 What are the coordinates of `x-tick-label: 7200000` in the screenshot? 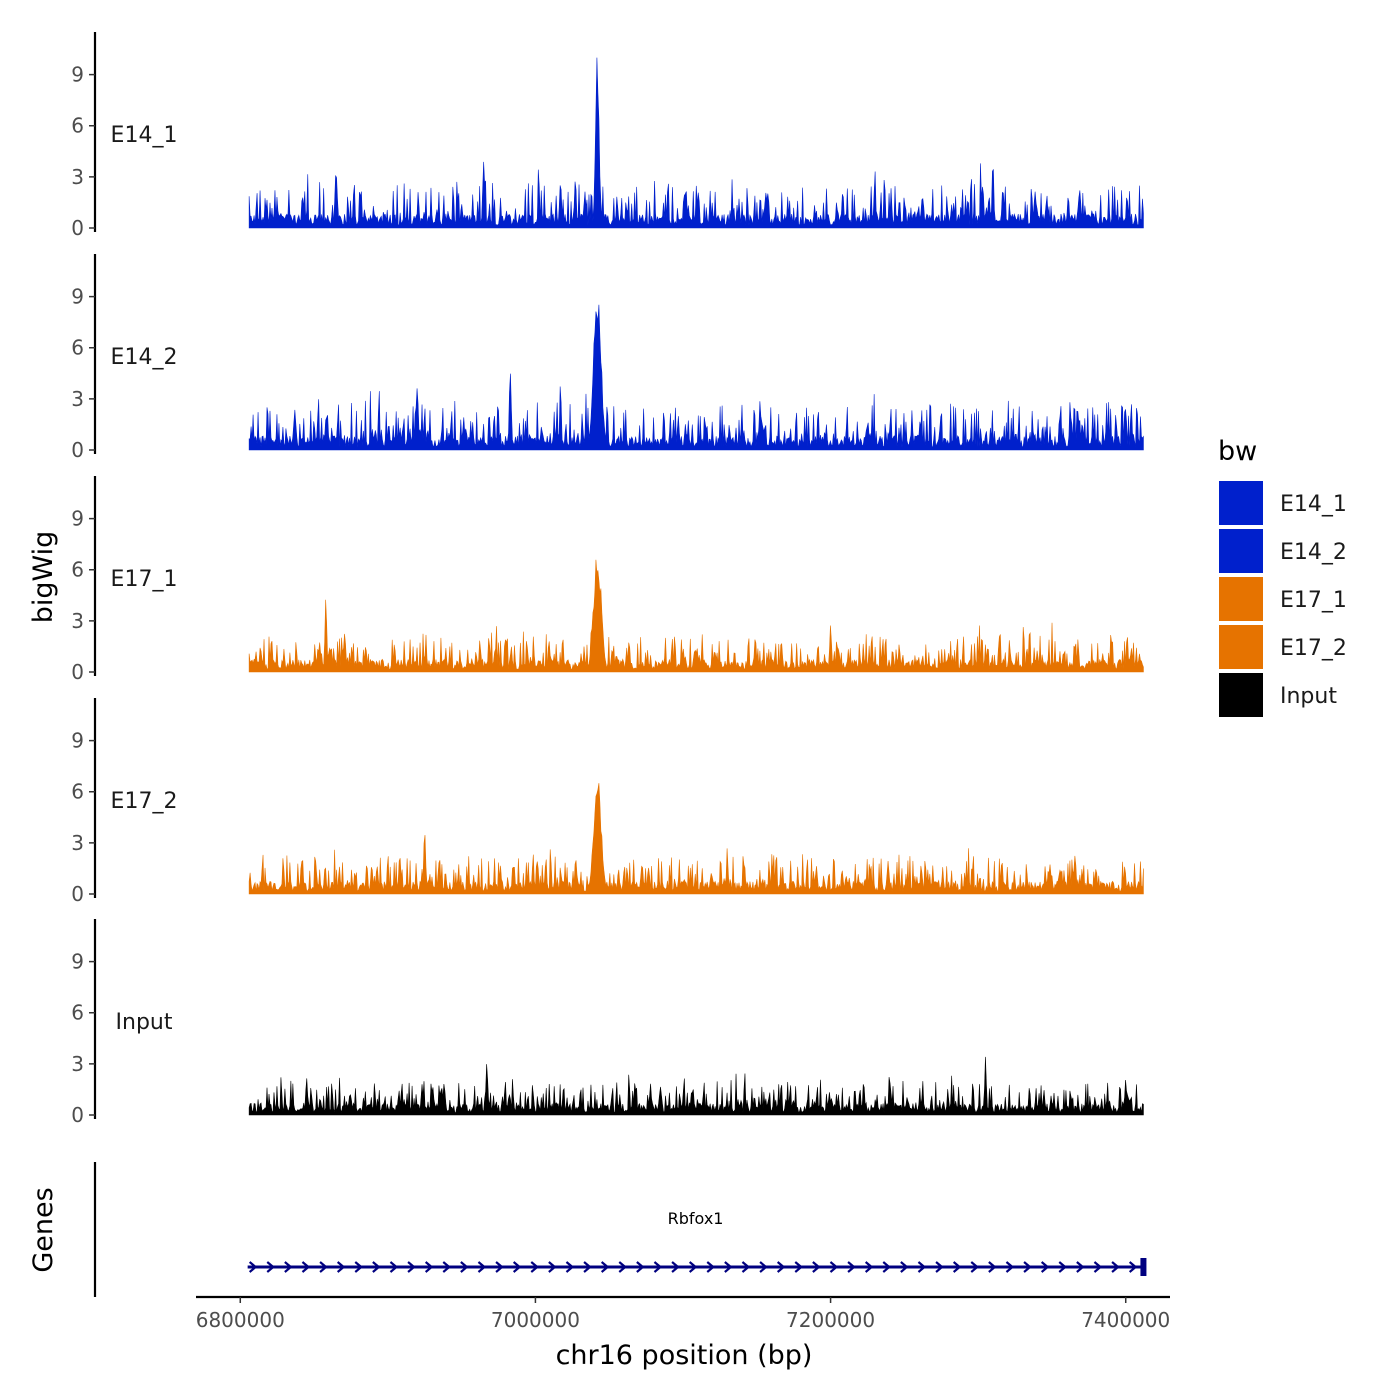 It's located at (830, 1320).